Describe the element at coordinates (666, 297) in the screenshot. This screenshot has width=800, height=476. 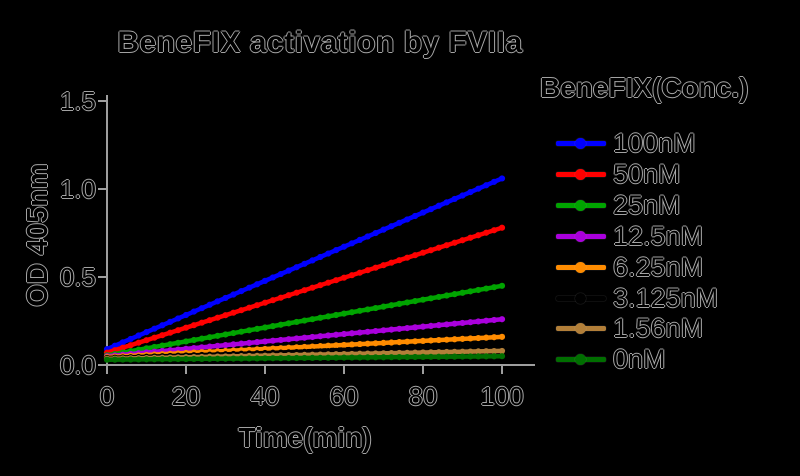
I see `legend-item-label: 3.125nM` at that location.